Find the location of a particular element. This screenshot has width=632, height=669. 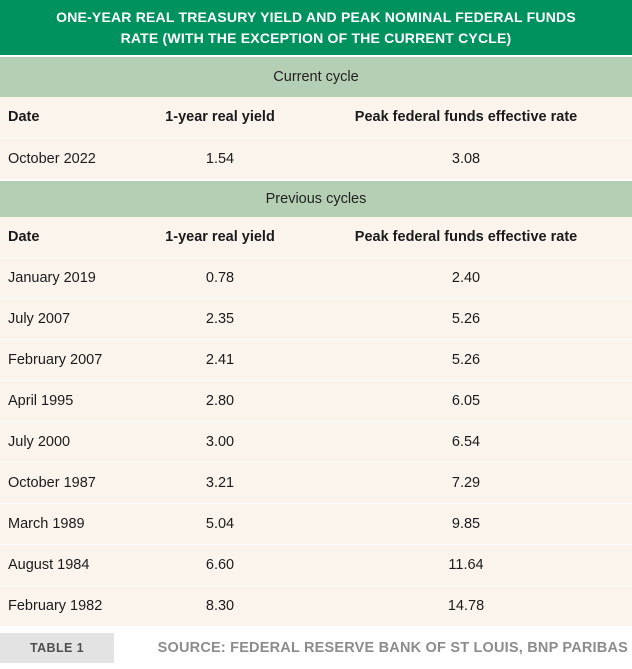

cell-real-yield: 2.80 is located at coordinates (220, 401).